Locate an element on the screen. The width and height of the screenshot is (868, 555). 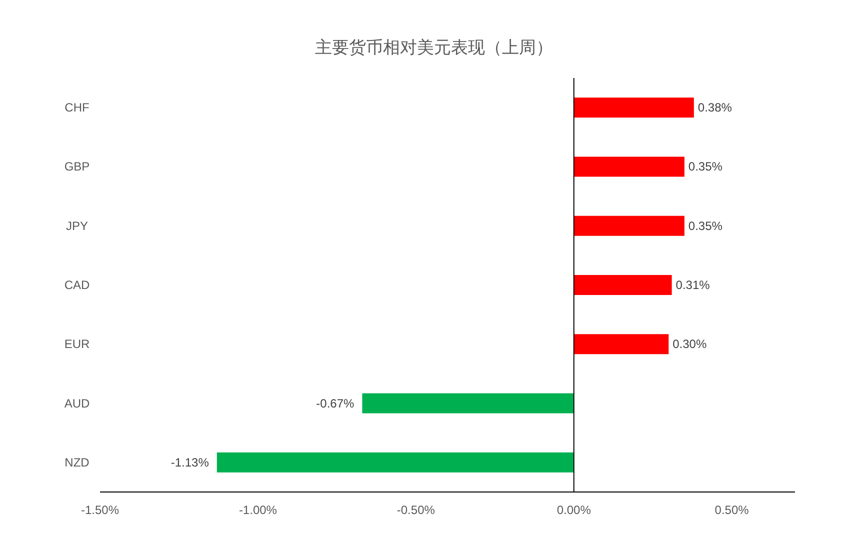
chart-title: 主要货币相对美元表现（上周） is located at coordinates (434, 47).